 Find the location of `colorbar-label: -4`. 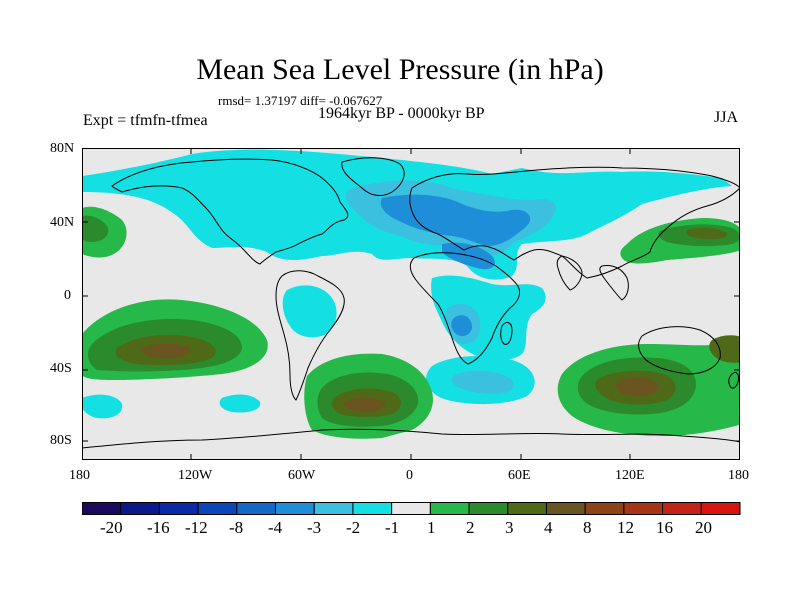

colorbar-label: -4 is located at coordinates (275, 527).